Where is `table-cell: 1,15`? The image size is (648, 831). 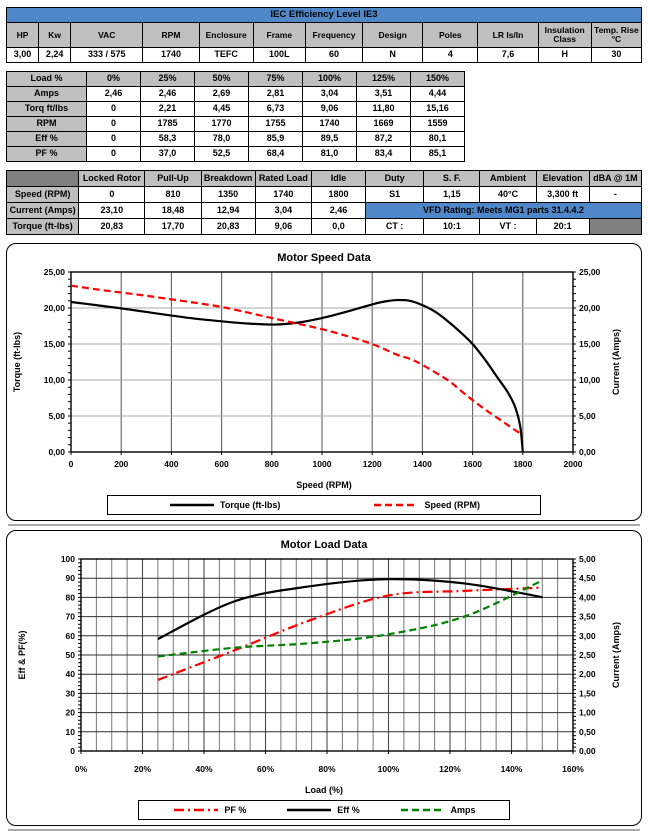
table-cell: 1,15 is located at coordinates (452, 194).